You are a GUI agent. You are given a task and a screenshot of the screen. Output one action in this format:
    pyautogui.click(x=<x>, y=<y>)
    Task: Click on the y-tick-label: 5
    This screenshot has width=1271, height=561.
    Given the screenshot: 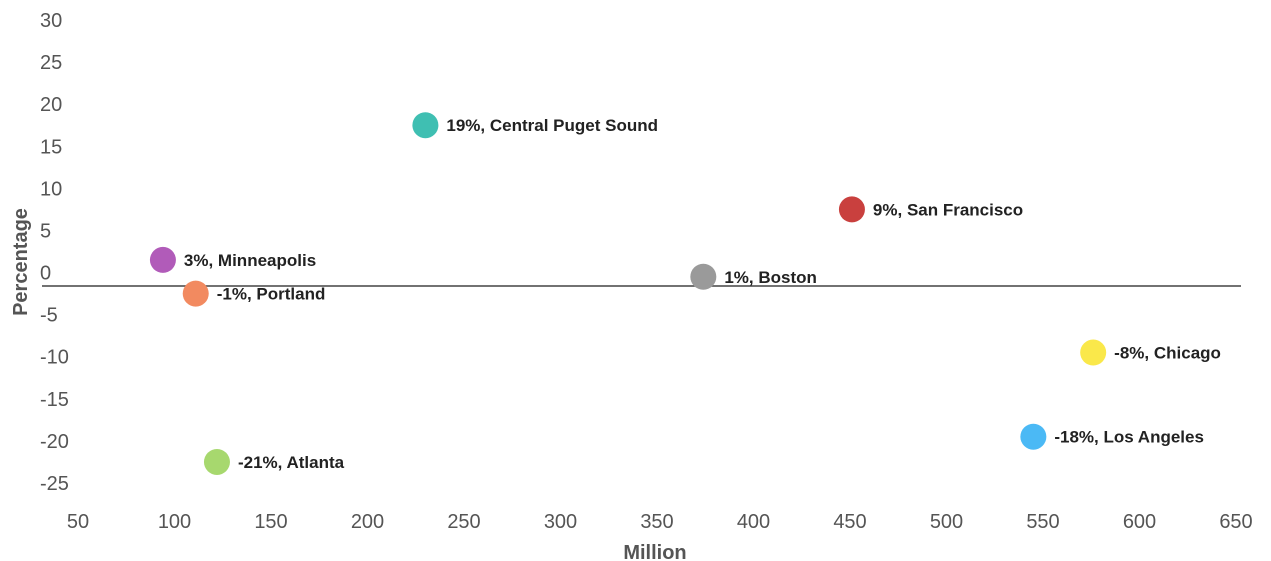 What is the action you would take?
    pyautogui.click(x=45, y=231)
    